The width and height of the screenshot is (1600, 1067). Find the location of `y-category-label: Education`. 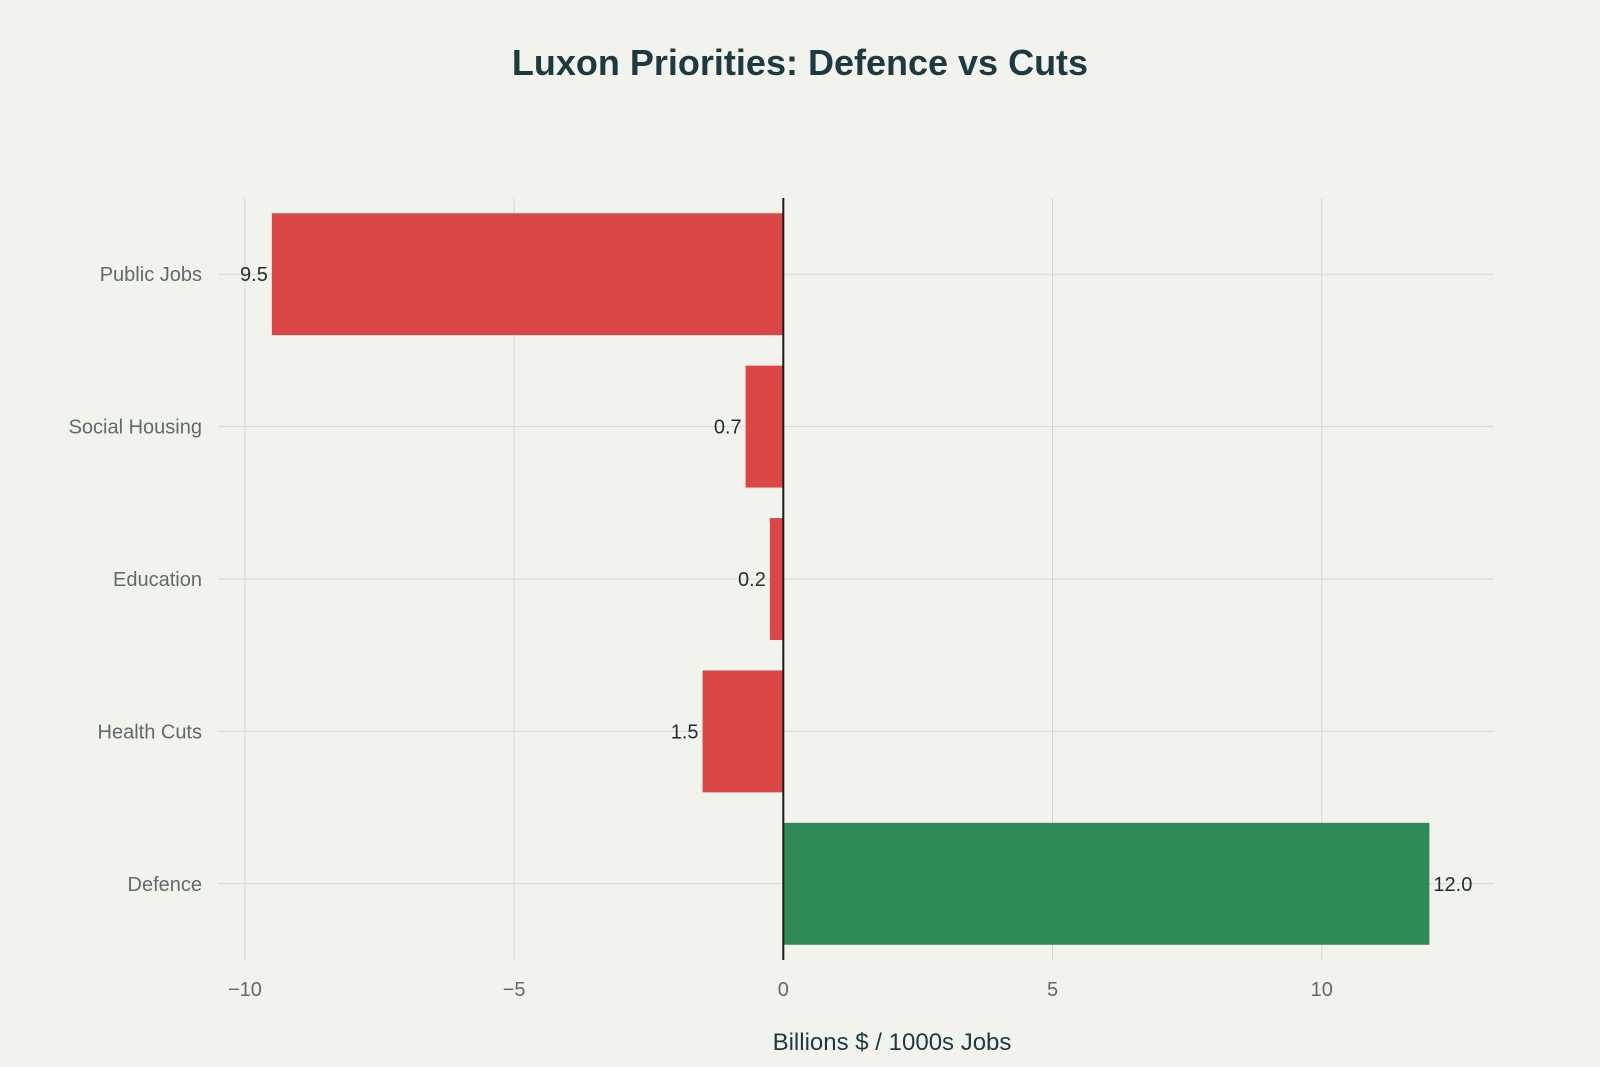

y-category-label: Education is located at coordinates (157, 580).